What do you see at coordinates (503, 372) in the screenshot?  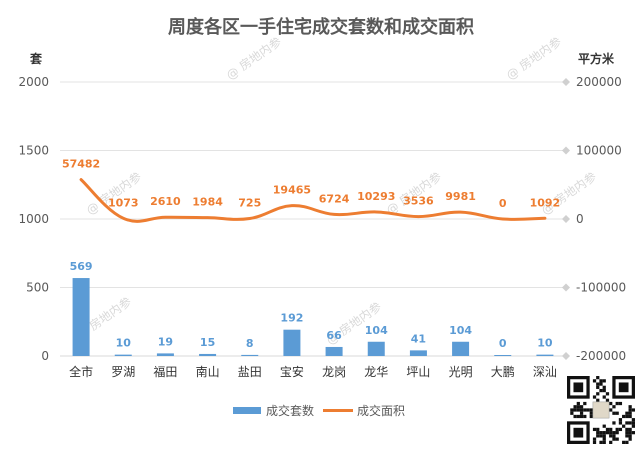 I see `category-label: 大鹏` at bounding box center [503, 372].